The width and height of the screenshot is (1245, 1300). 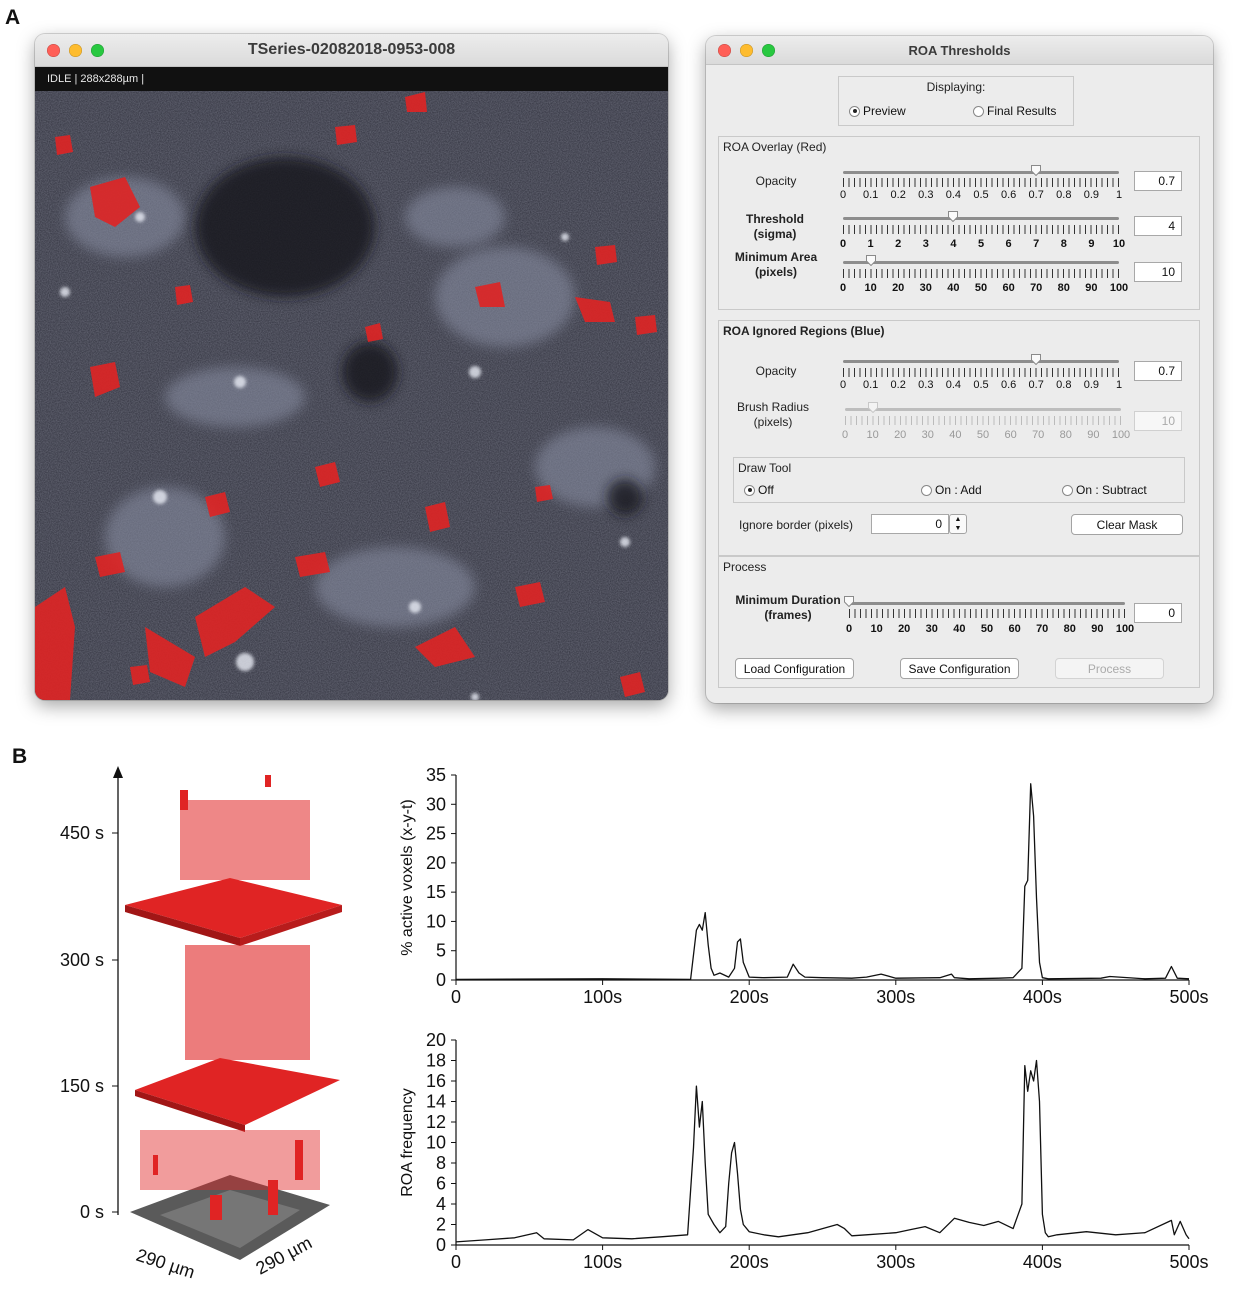 What do you see at coordinates (1042, 997) in the screenshot?
I see `x-tick-label: 400s` at bounding box center [1042, 997].